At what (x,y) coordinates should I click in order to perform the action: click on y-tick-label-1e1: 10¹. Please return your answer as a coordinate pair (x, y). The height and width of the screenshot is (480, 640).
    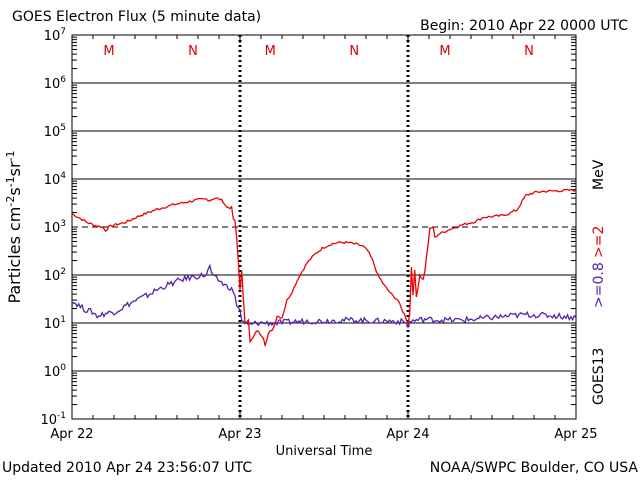
    Looking at the image, I should click on (55, 323).